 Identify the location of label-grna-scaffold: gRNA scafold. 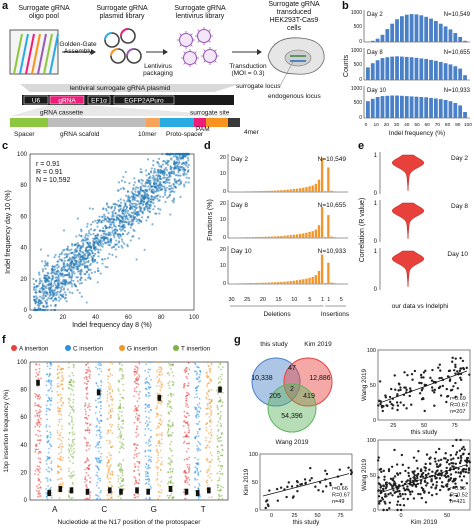
(80, 134).